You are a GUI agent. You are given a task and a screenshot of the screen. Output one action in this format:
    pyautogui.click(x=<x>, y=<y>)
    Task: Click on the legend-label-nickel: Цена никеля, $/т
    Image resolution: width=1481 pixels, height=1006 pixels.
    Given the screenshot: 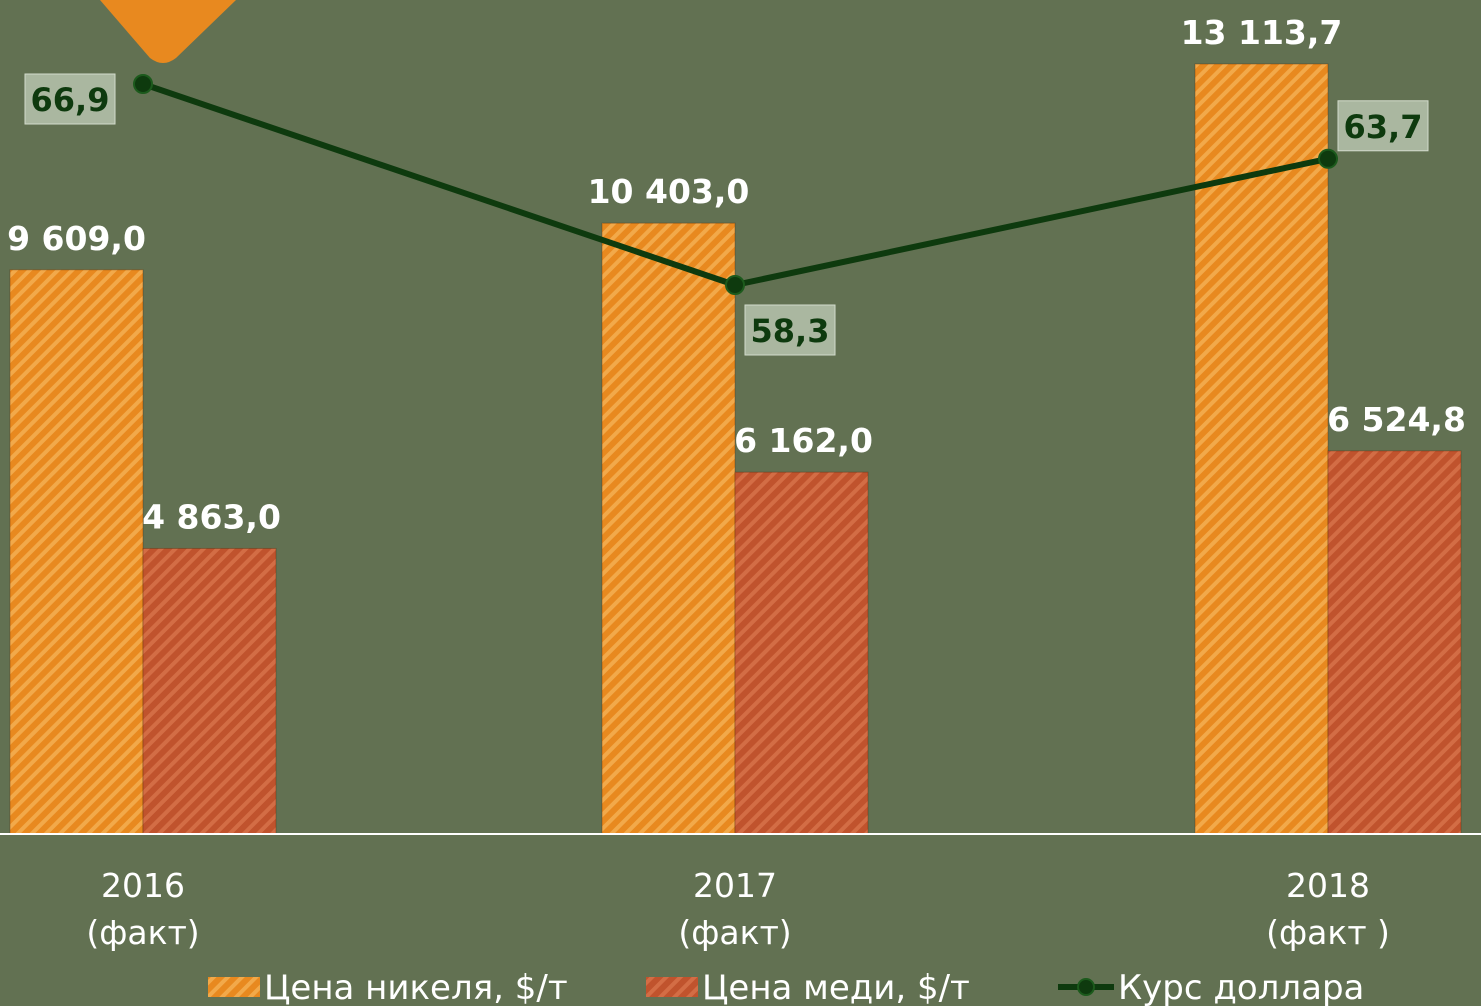 What is the action you would take?
    pyautogui.click(x=416, y=987)
    